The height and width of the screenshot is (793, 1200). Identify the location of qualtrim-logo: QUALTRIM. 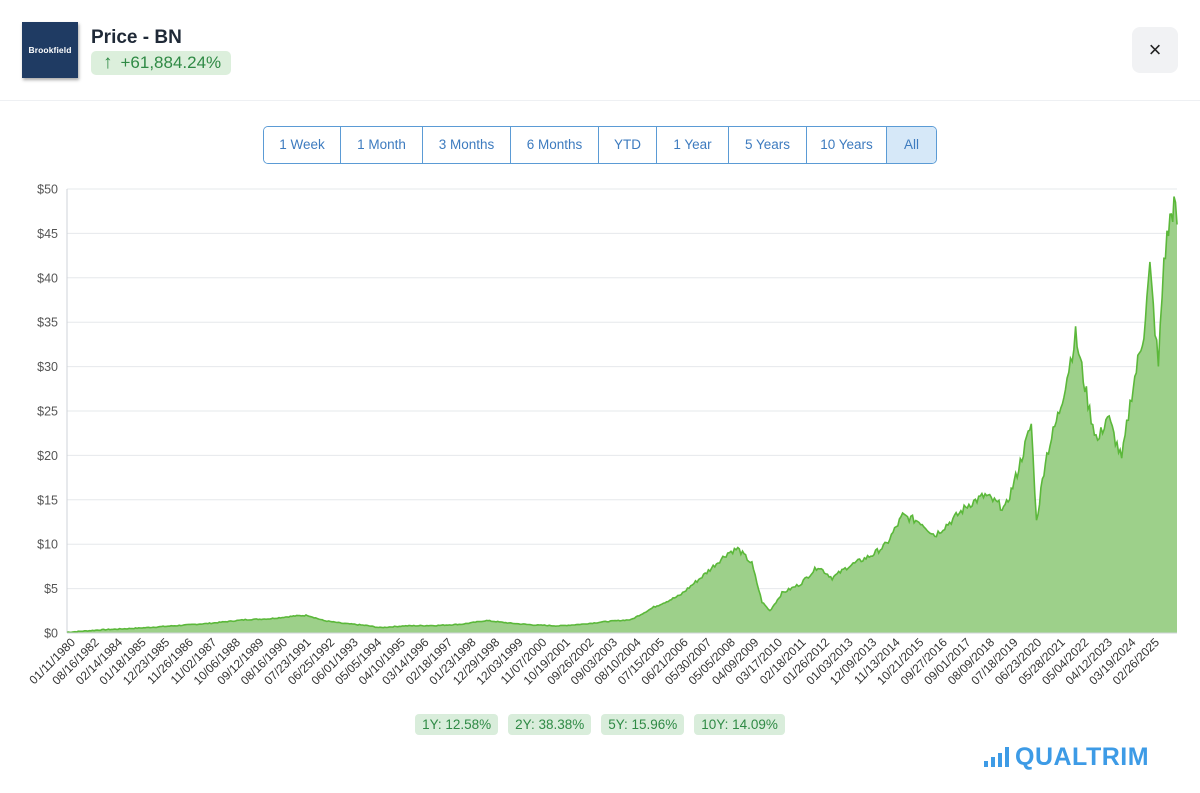
(1066, 757).